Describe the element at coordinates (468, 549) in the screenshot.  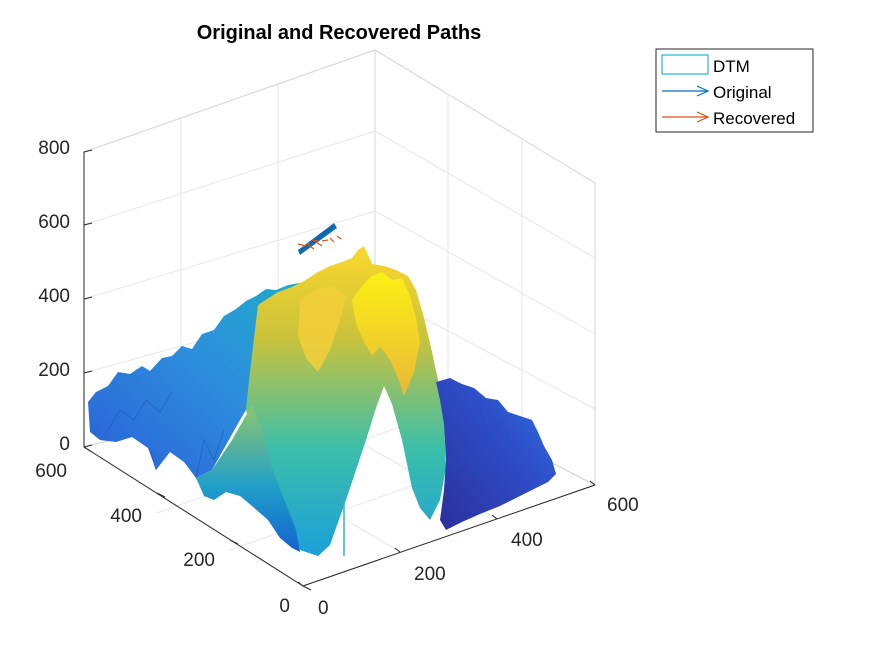
I see `x-tick-labels: 0 200 400 600` at that location.